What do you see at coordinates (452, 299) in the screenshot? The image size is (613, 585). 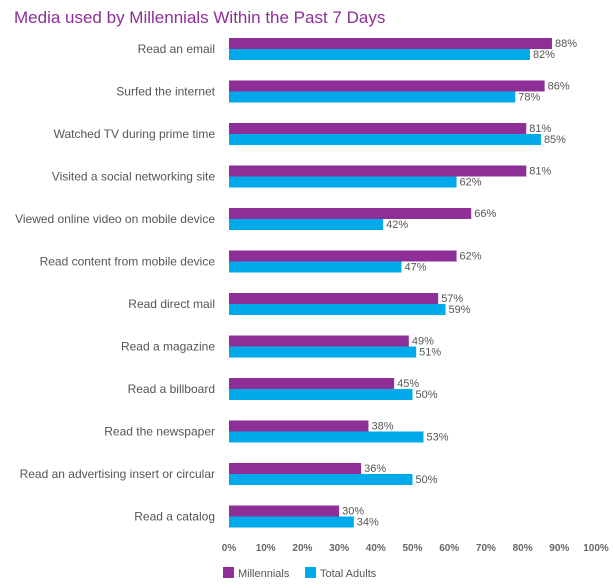 I see `data-label: 57%` at bounding box center [452, 299].